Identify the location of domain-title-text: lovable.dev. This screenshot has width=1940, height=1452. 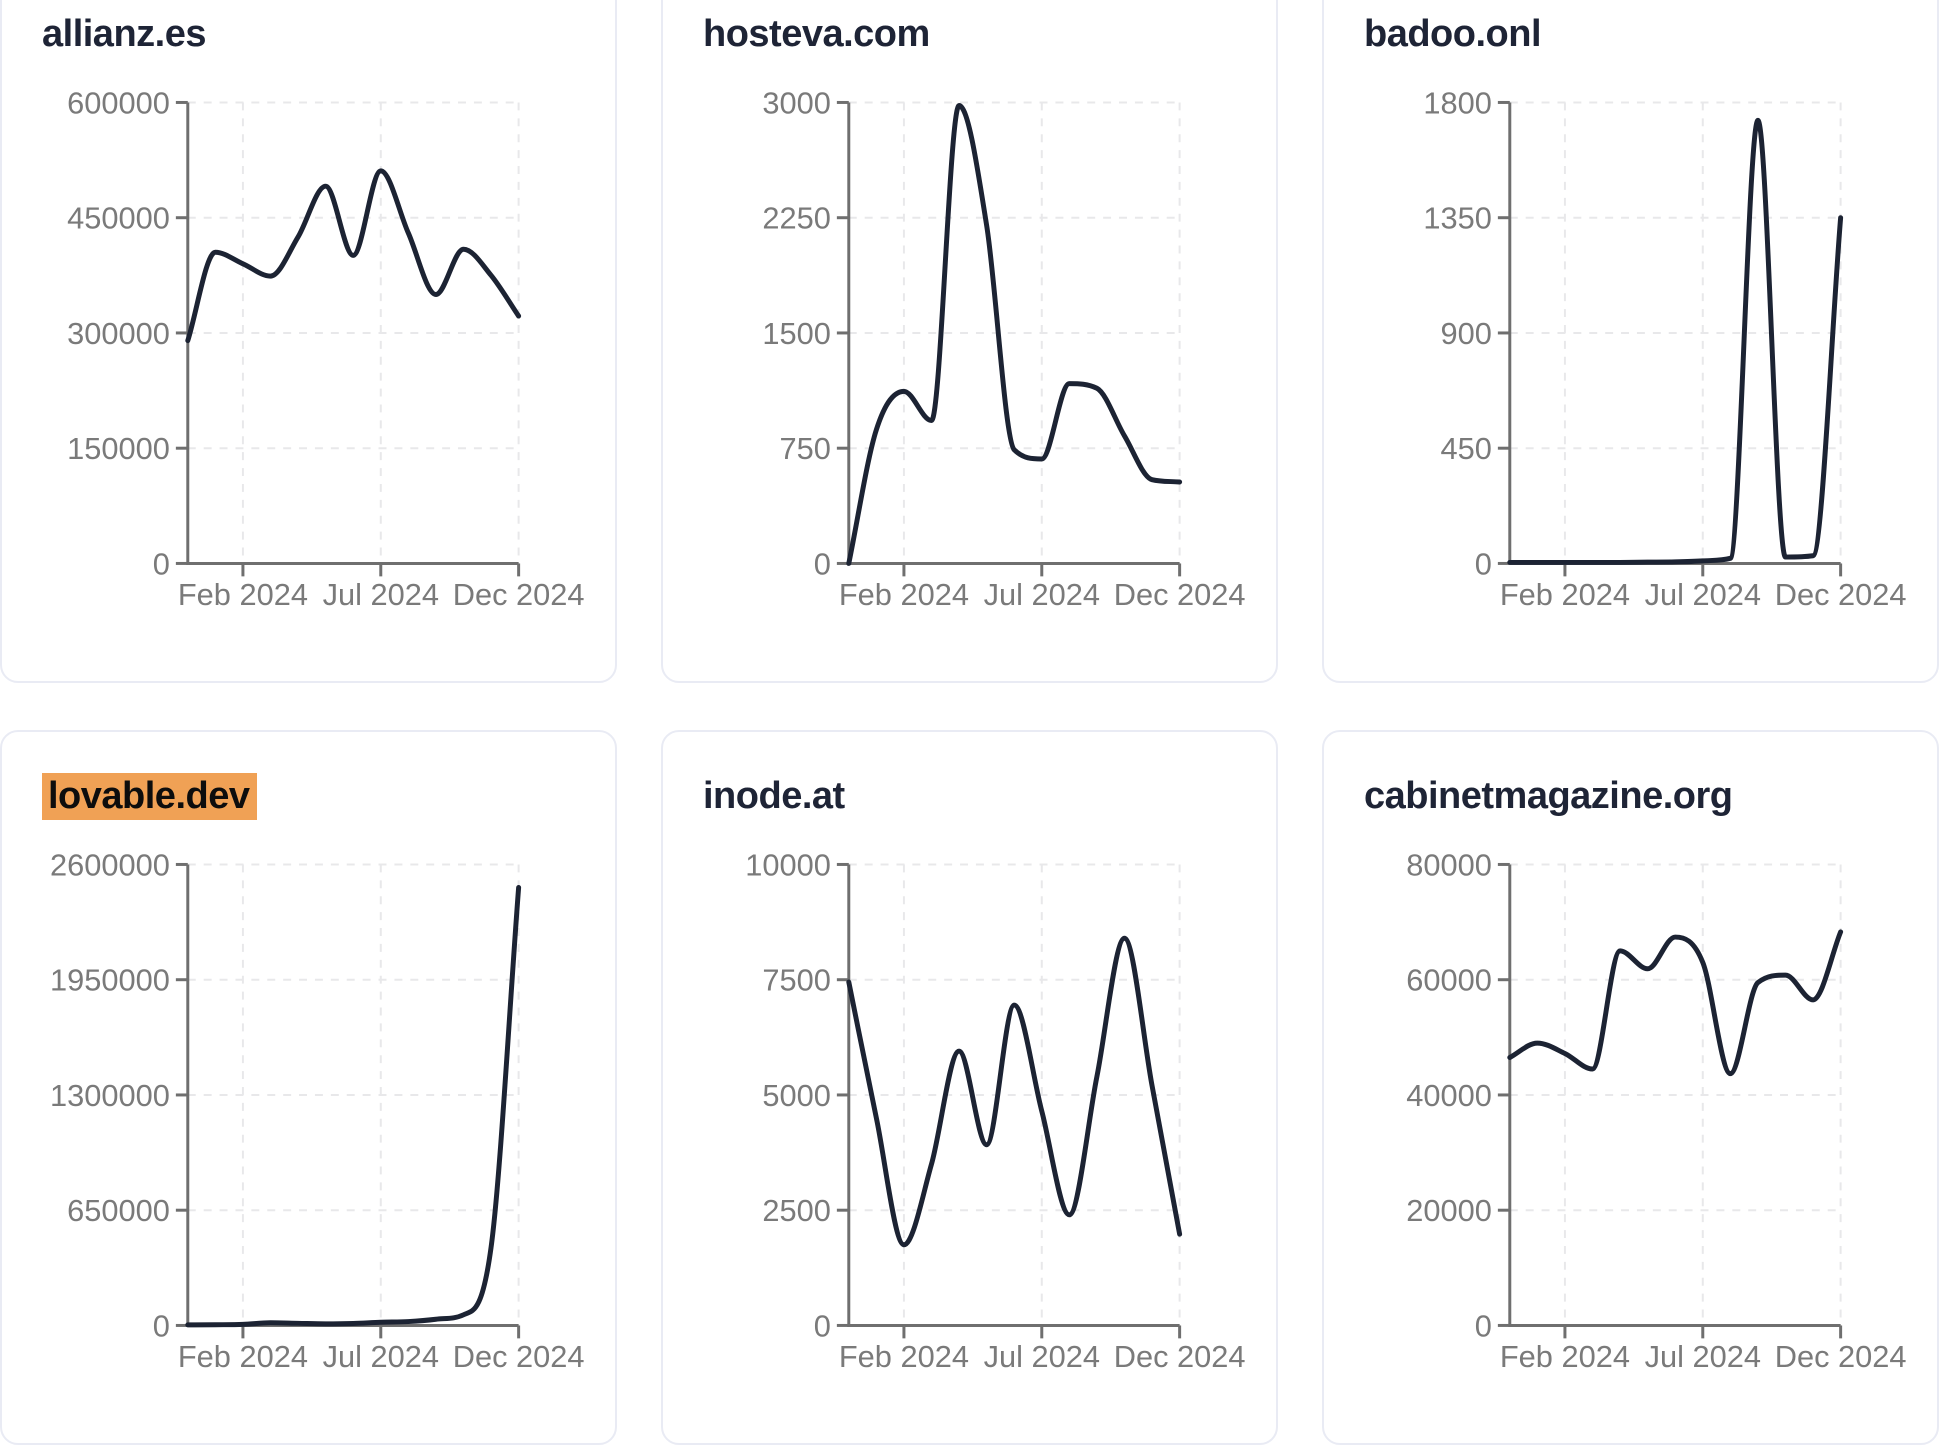
(150, 796).